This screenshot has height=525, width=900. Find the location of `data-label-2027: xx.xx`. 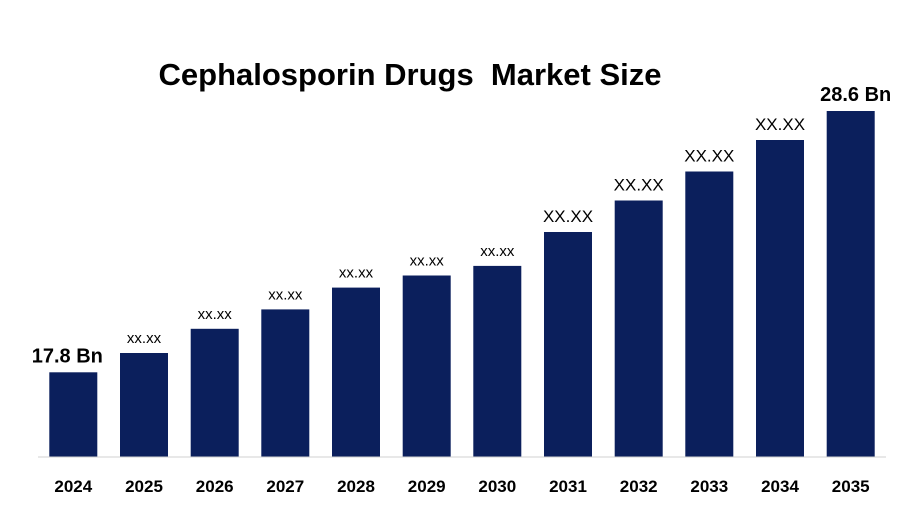

data-label-2027: xx.xx is located at coordinates (285, 294).